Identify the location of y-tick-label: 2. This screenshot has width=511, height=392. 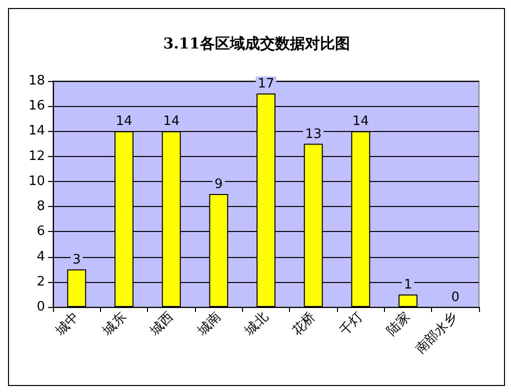
(40, 282).